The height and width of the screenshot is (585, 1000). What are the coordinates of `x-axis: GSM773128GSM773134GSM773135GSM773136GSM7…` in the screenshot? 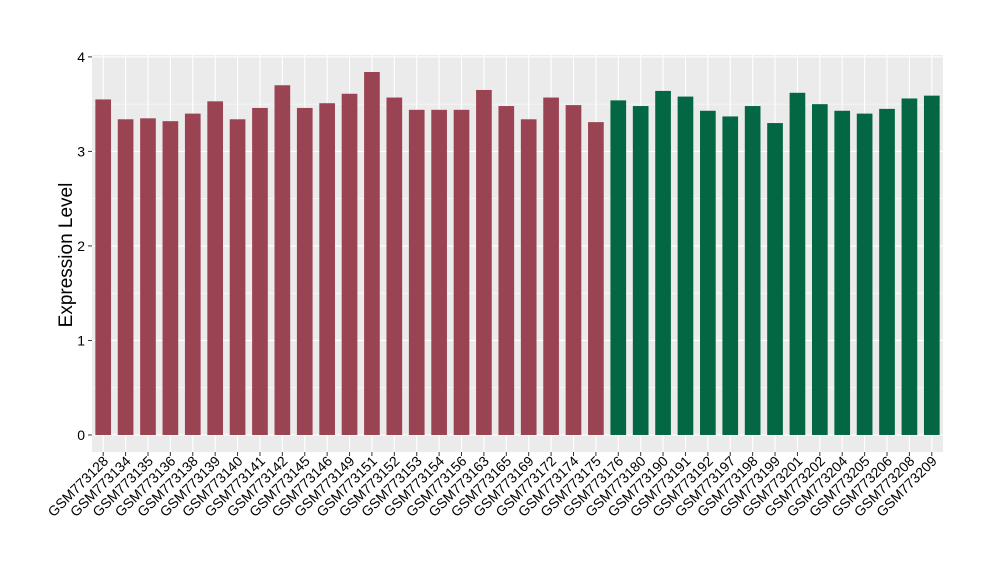 It's located at (492, 486).